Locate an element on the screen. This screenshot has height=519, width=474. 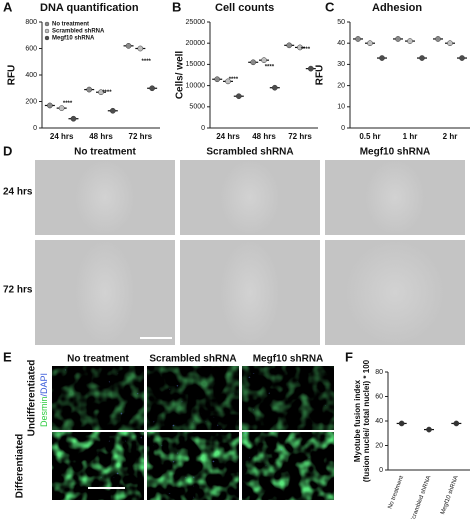
stain-label: Desmin/DAPI is located at coordinates (44, 400).